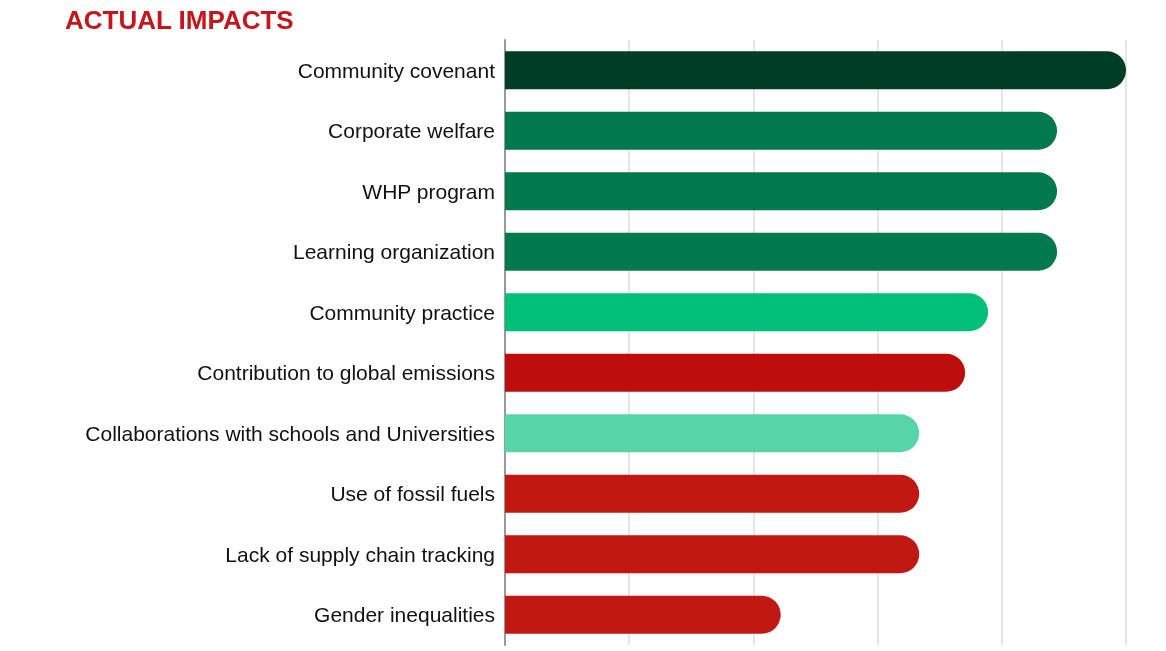 The height and width of the screenshot is (651, 1166). Describe the element at coordinates (428, 191) in the screenshot. I see `y-tick-label: WHP program` at that location.